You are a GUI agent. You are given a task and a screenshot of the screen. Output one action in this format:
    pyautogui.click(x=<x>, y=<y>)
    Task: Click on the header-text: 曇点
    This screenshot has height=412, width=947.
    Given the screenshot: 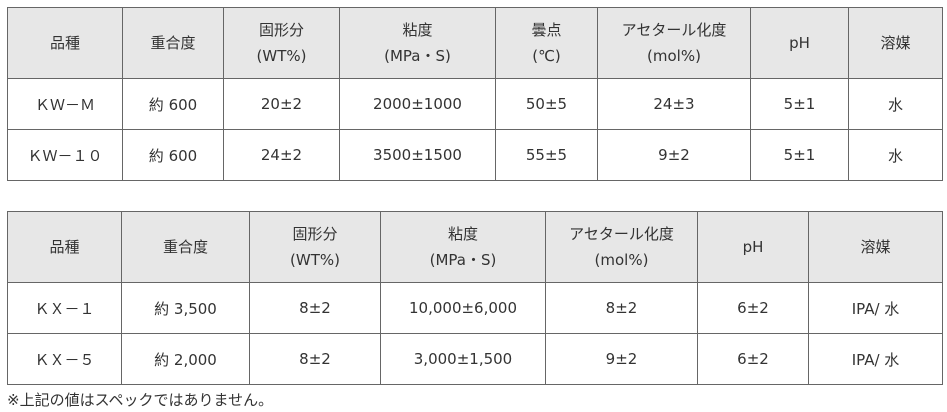 What is the action you would take?
    pyautogui.click(x=546, y=30)
    